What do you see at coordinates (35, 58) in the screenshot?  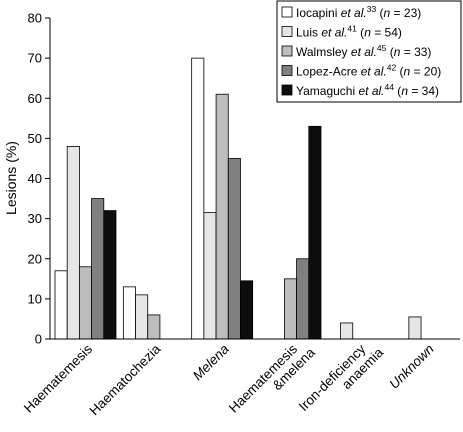 I see `y-tick-label: 70` at bounding box center [35, 58].